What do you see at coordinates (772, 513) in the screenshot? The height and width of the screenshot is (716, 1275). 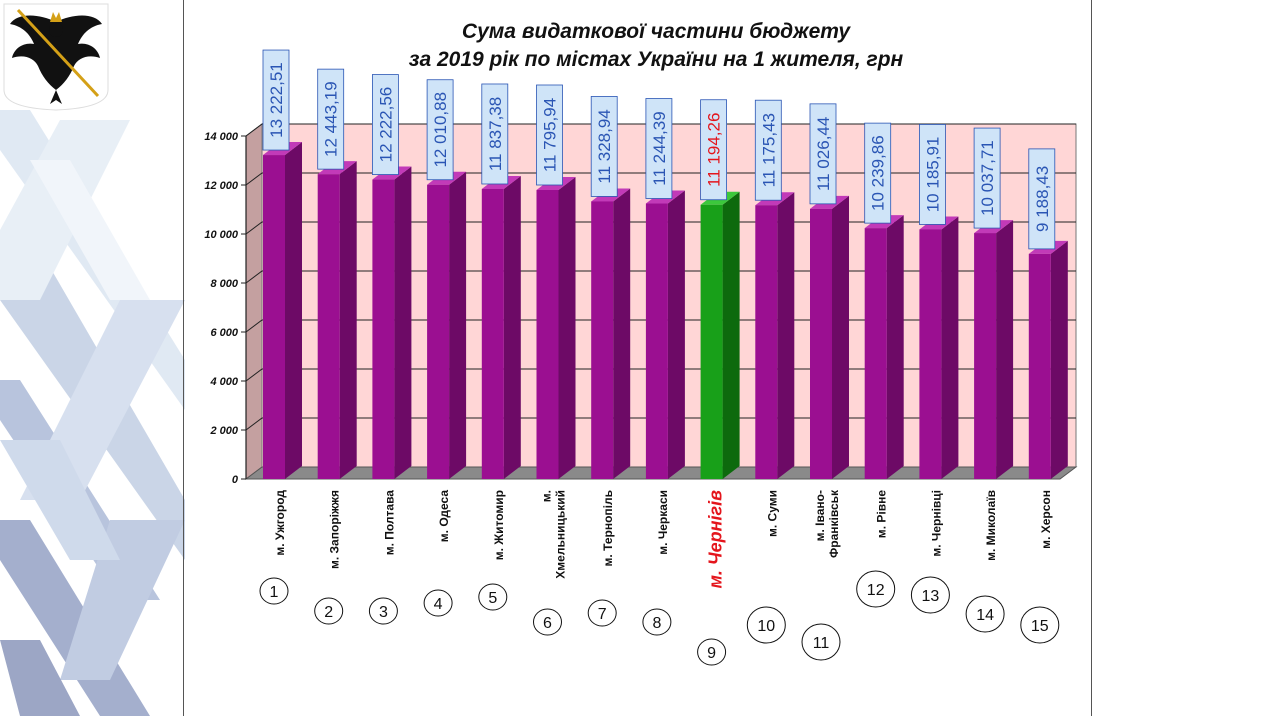 I see `x-tick-label: м. Суми` at bounding box center [772, 513].